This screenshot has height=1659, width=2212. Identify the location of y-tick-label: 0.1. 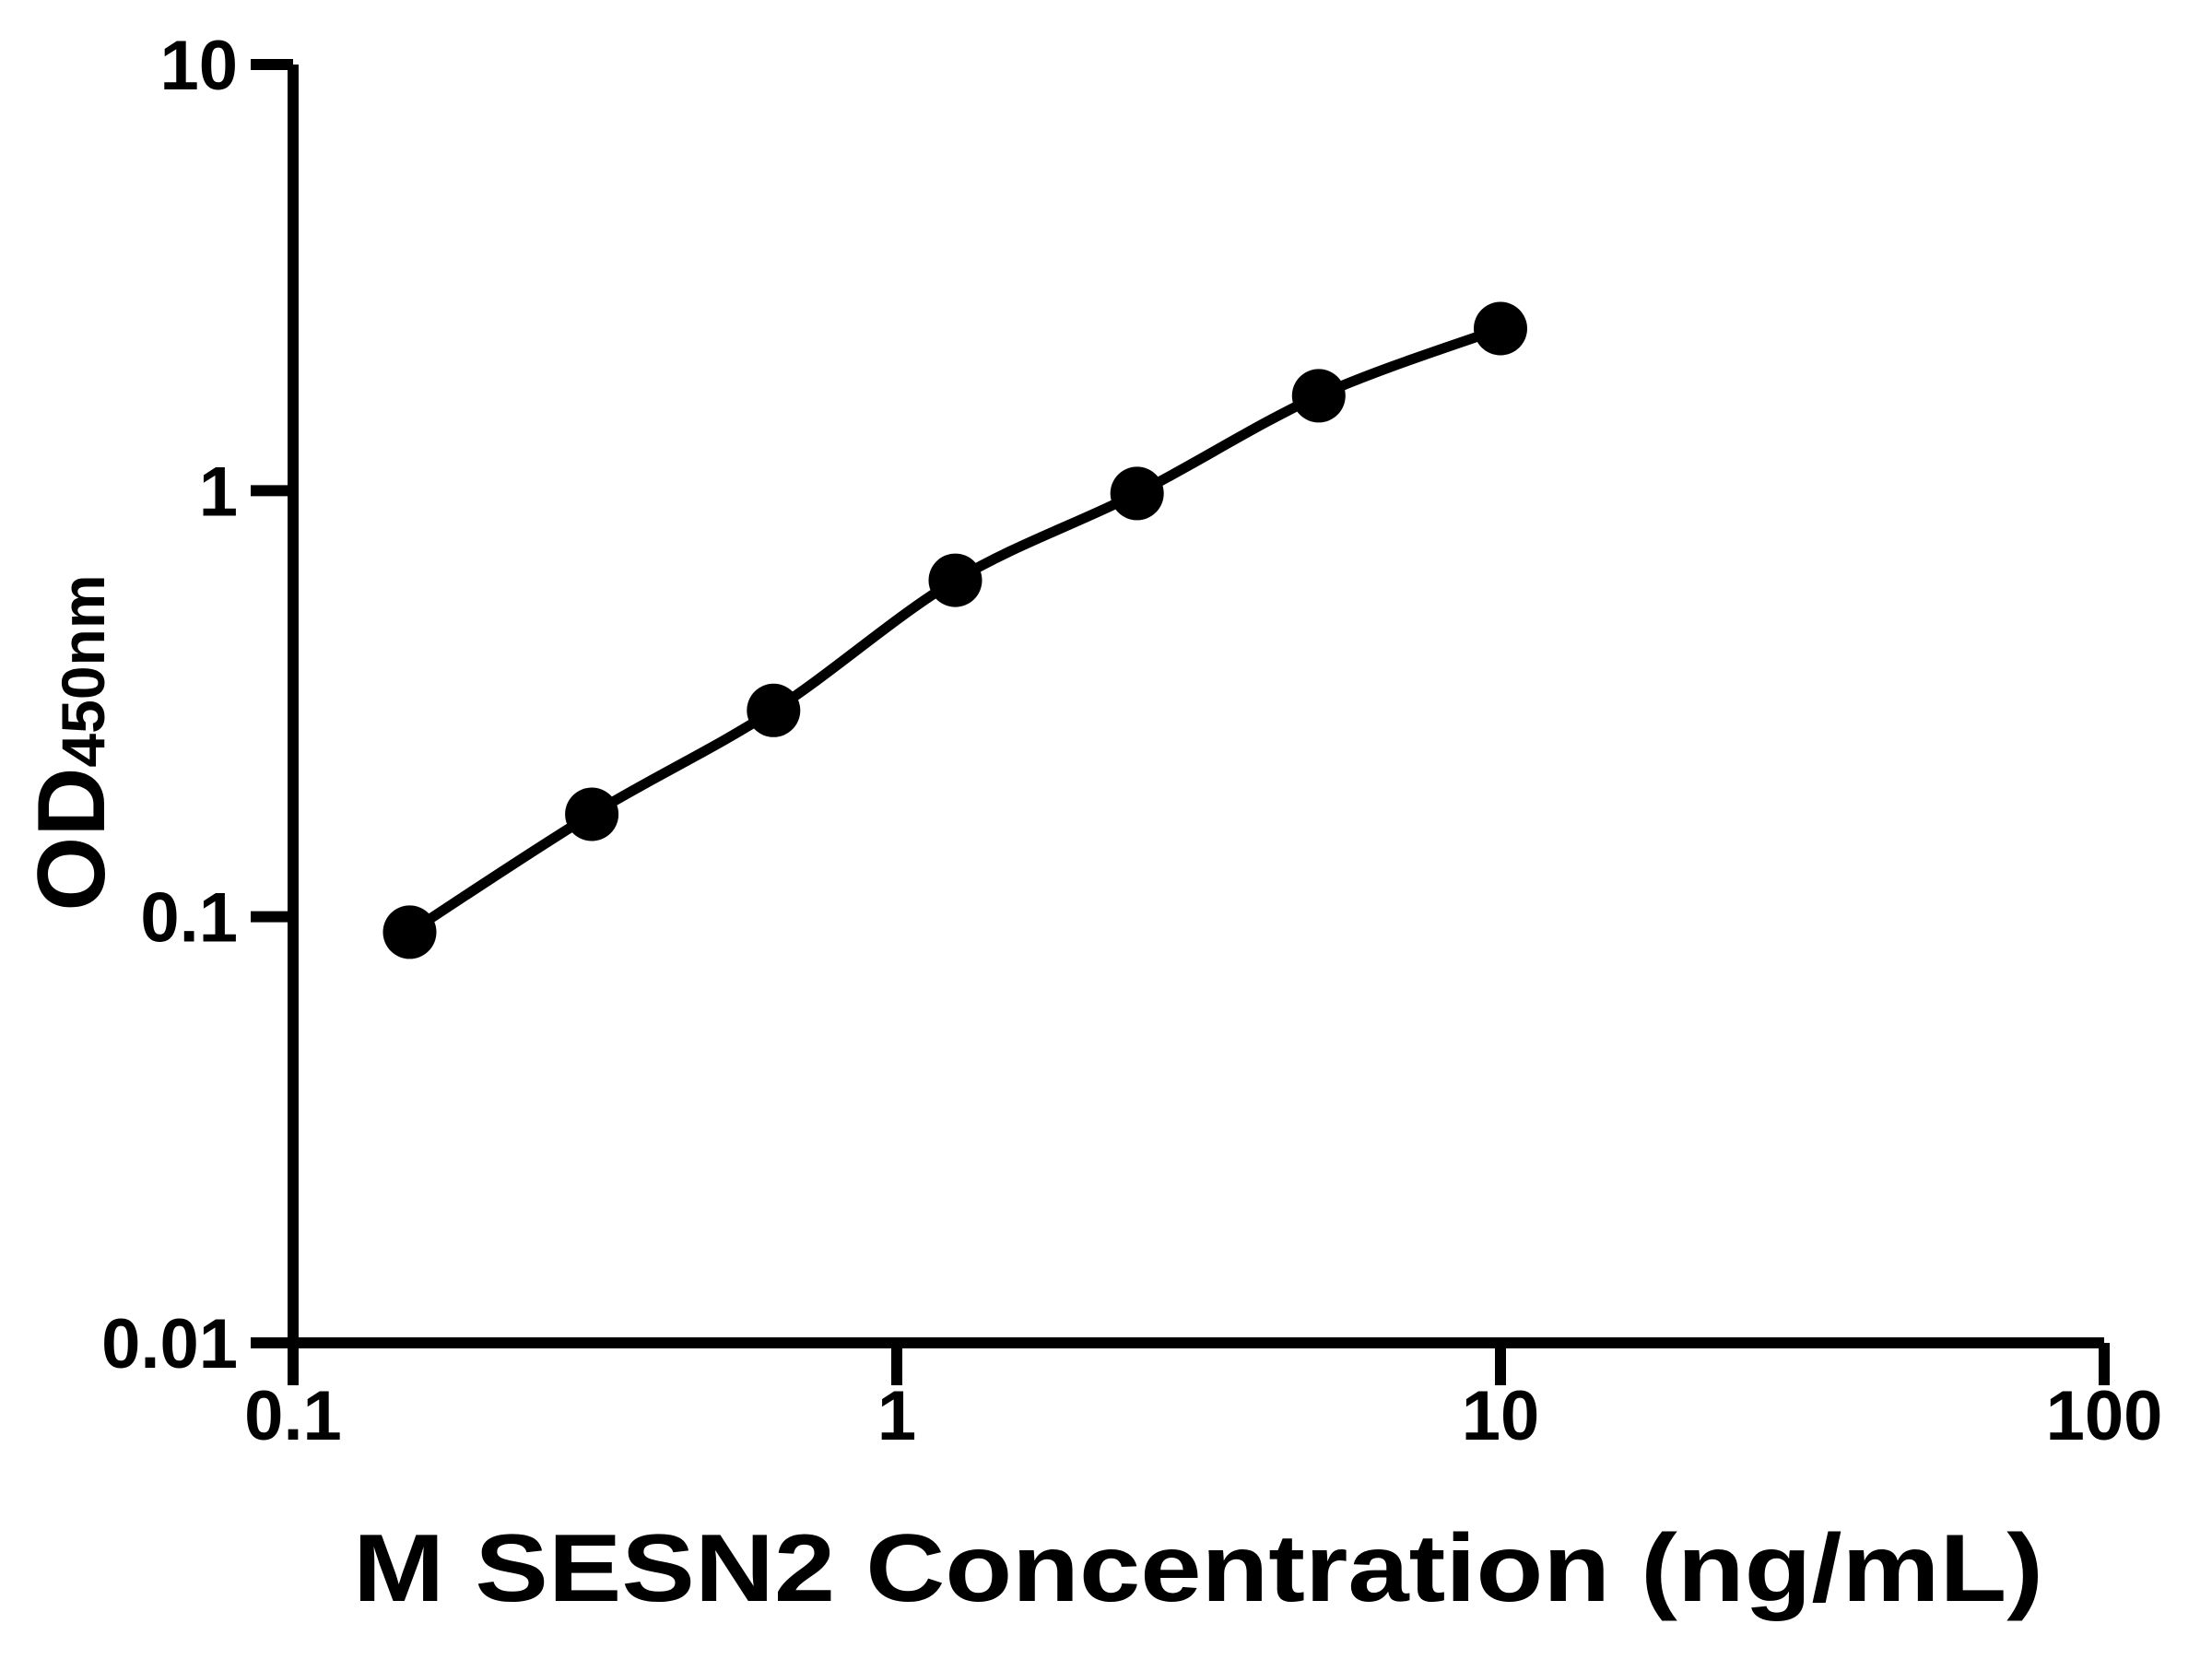
(189, 918).